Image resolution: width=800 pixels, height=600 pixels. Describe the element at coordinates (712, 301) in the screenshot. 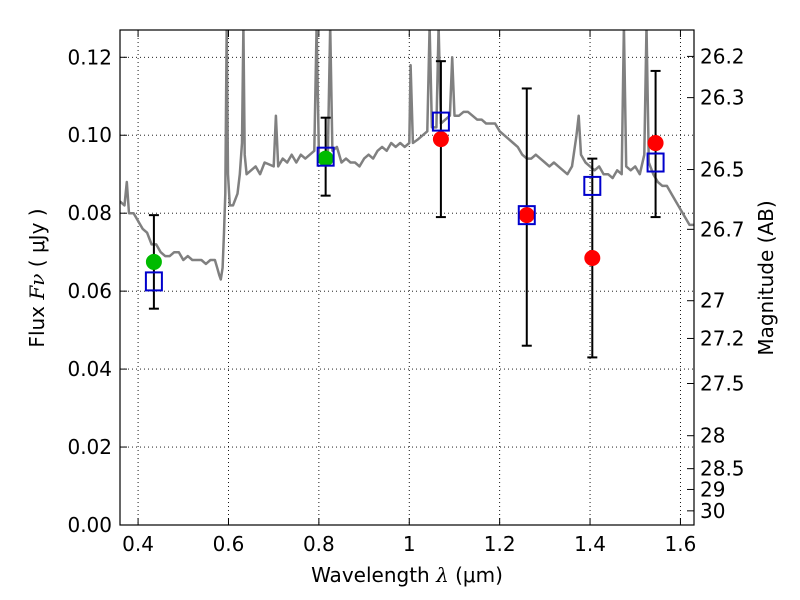

I see `y2-tick-label: 27` at that location.